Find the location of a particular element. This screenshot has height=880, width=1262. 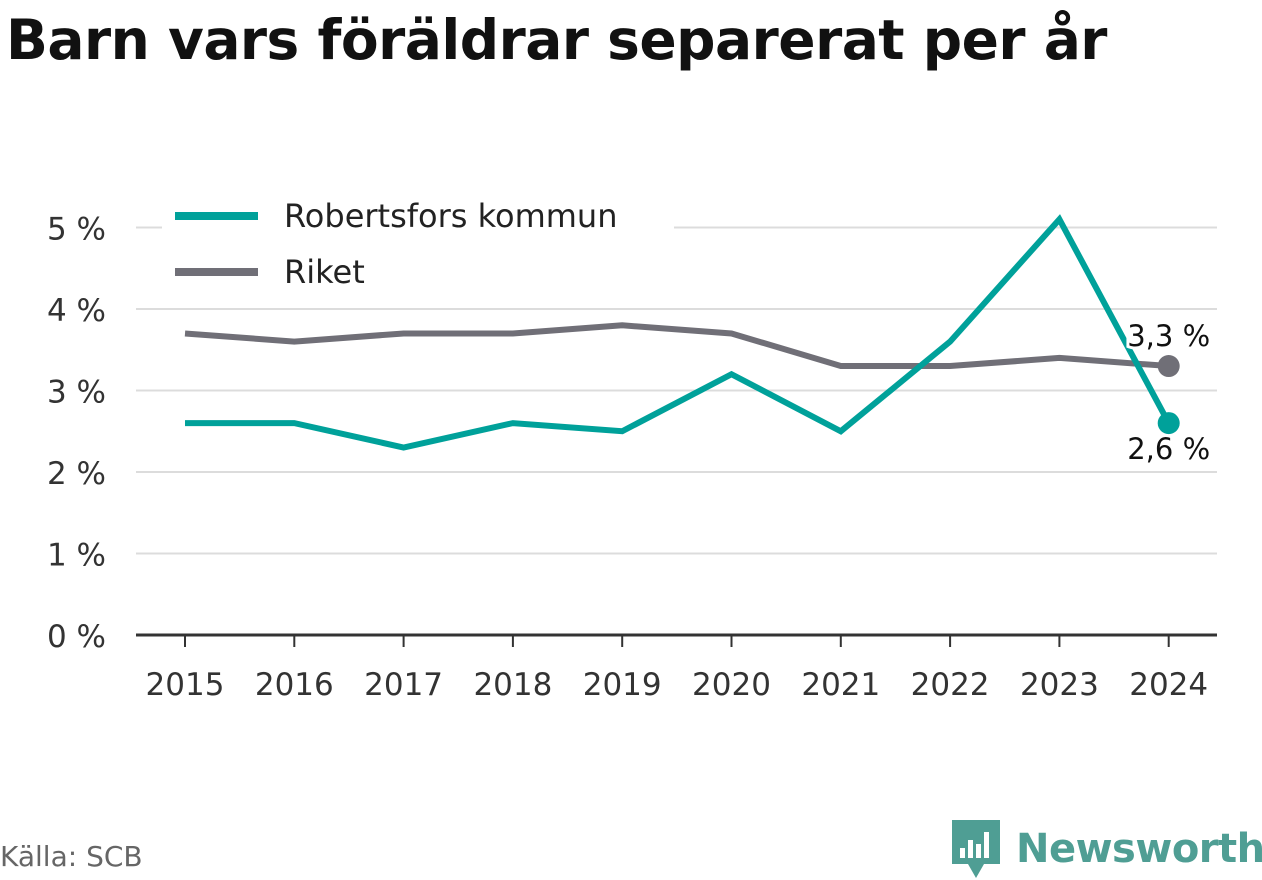

legend-background is located at coordinates (418, 244).